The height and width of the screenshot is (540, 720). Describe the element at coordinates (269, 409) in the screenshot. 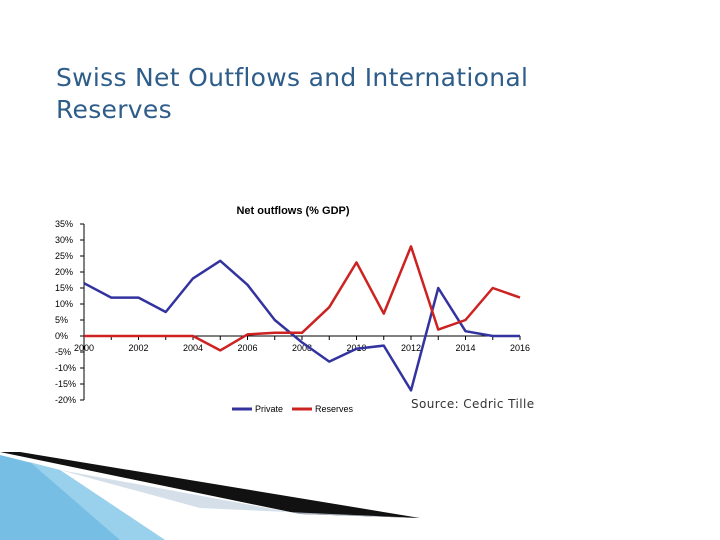

I see `legend-label-private: Private` at that location.